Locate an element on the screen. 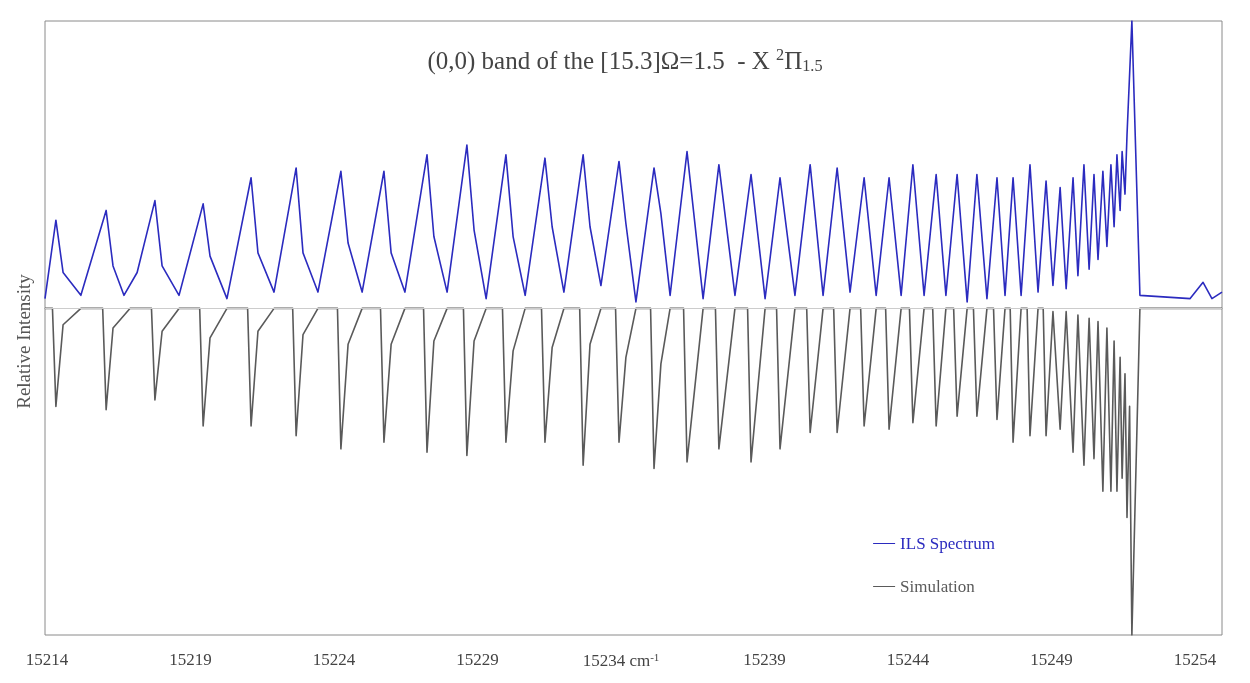 This screenshot has height=683, width=1250. x-tick-label: 15214 is located at coordinates (47, 659).